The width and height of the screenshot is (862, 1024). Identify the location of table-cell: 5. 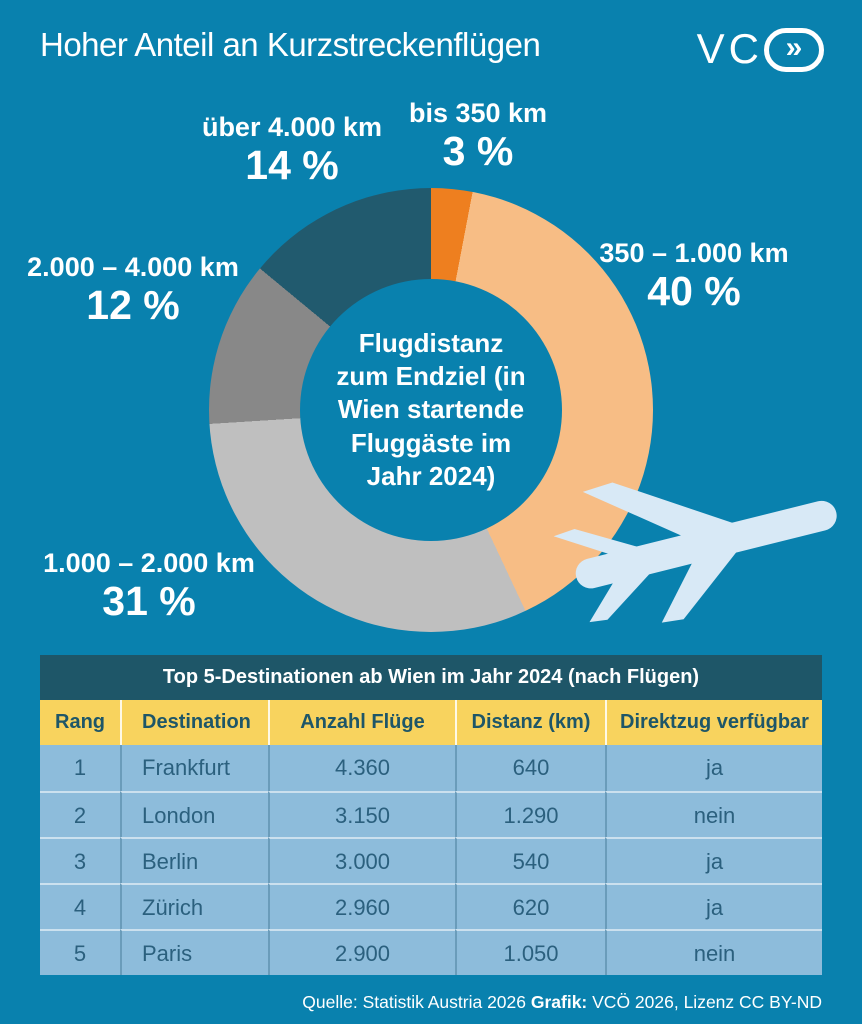
(80, 952).